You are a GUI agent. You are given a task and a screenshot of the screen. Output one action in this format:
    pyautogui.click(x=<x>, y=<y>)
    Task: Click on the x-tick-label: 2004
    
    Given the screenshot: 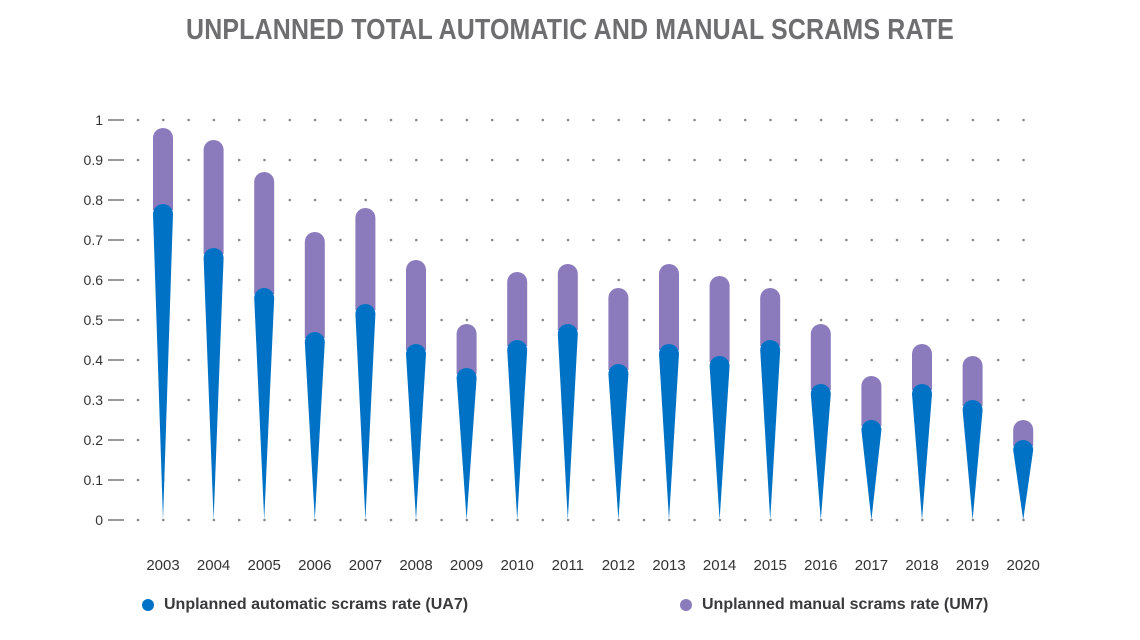 What is the action you would take?
    pyautogui.click(x=213, y=565)
    